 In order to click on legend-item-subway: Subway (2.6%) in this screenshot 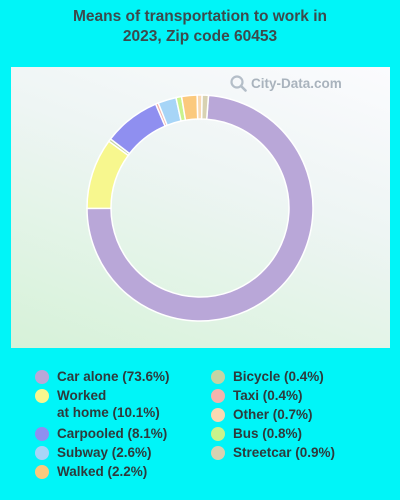, I will do `click(93, 452)`.